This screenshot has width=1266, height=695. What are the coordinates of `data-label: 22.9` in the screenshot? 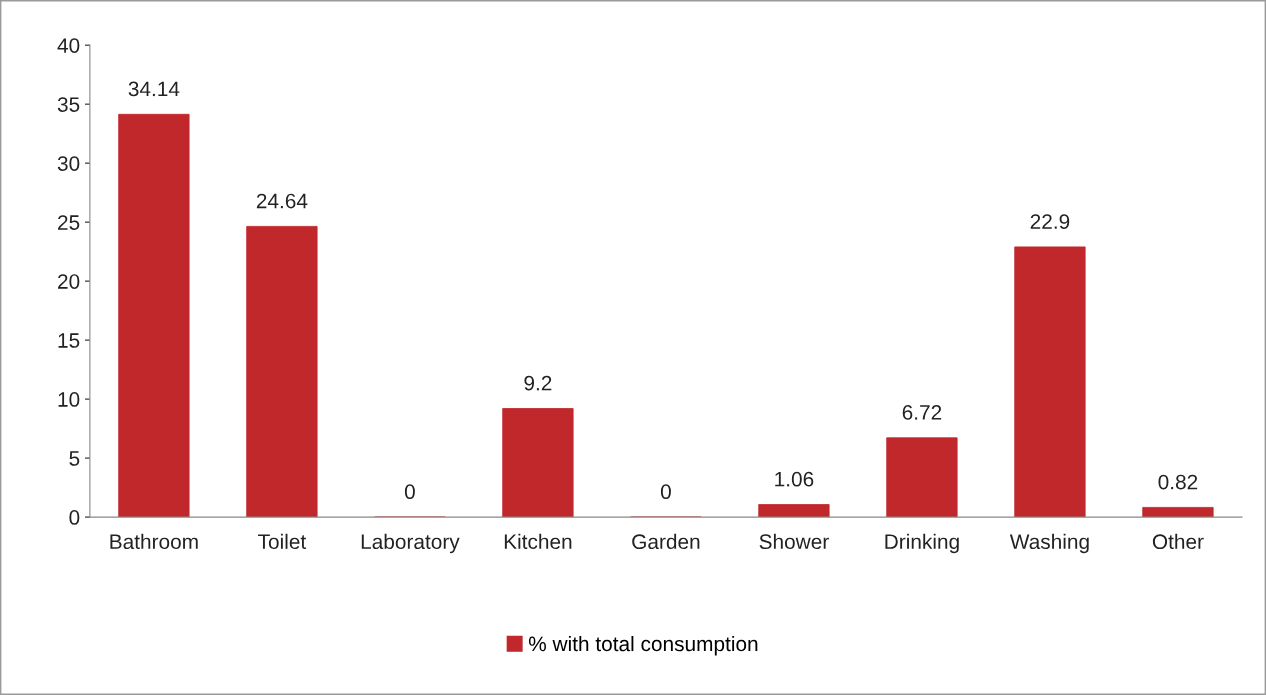 It's located at (1050, 221).